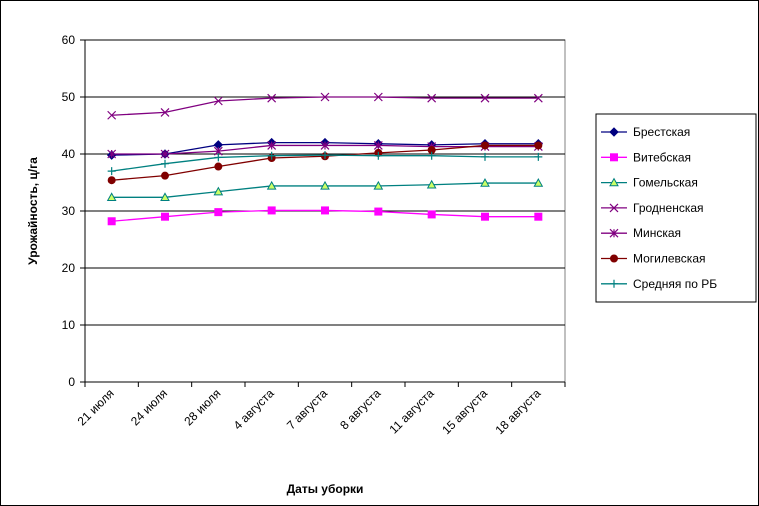 This screenshot has width=759, height=506. Describe the element at coordinates (69, 97) in the screenshot. I see `y-tick-label: 50` at that location.